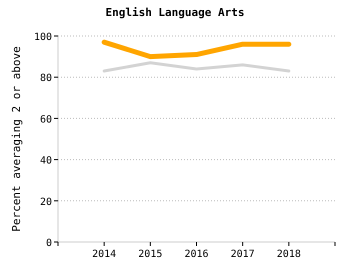  What do you see at coordinates (46, 161) in the screenshot?
I see `y-tick-label: 40` at bounding box center [46, 161].